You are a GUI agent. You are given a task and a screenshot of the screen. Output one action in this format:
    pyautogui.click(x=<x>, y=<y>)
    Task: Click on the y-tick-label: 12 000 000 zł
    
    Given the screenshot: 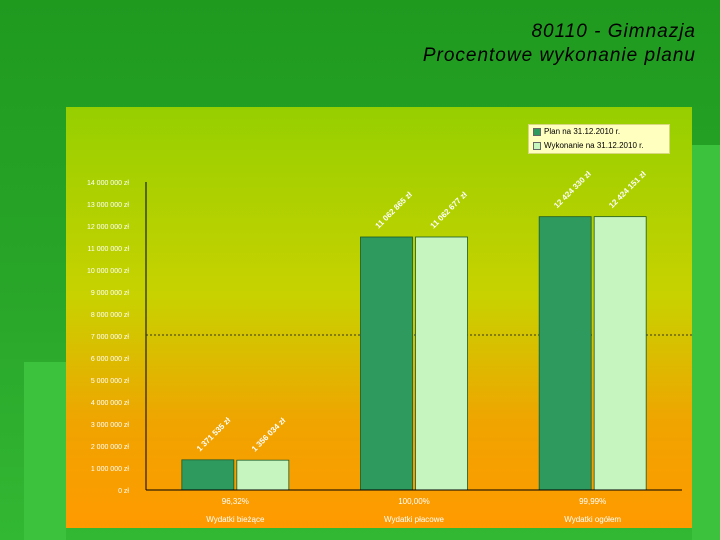 What is the action you would take?
    pyautogui.click(x=108, y=227)
    